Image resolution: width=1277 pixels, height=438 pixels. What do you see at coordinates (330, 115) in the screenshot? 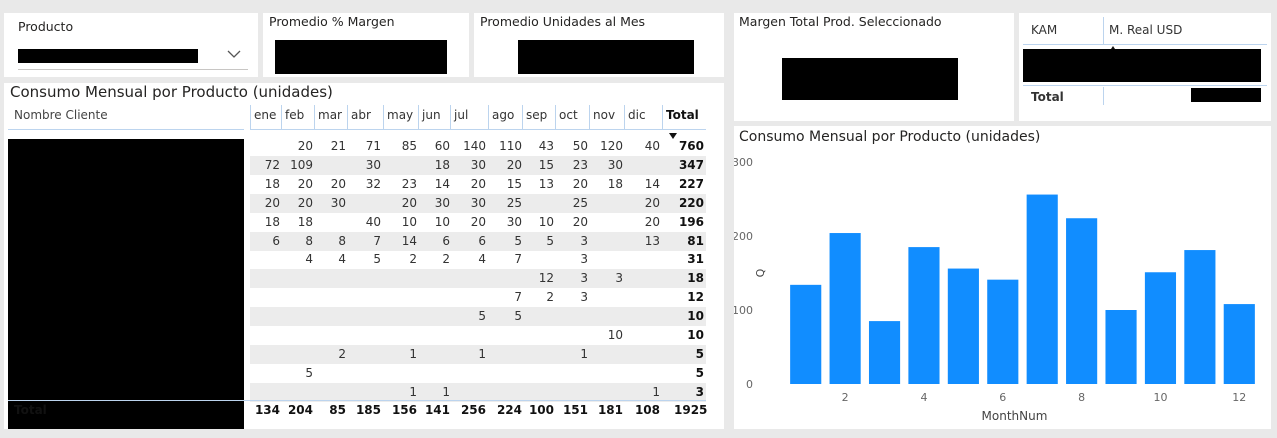
I see `month-header-mar: mar` at bounding box center [330, 115].